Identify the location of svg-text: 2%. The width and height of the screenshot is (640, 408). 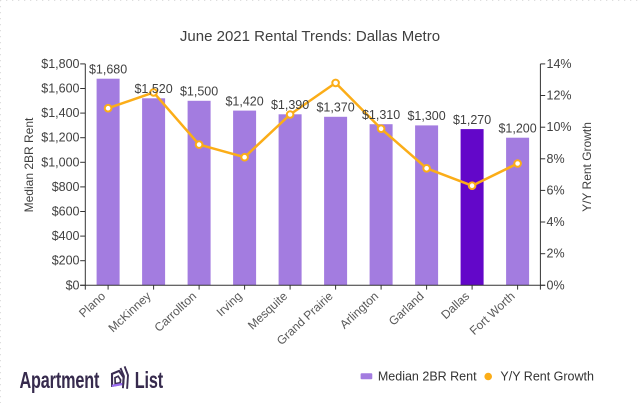
(556, 254).